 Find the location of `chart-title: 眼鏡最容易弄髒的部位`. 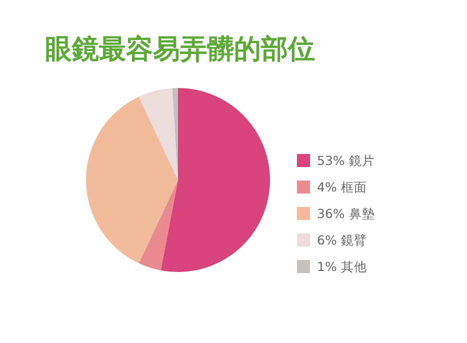

chart-title: 眼鏡最容易弄髒的部位 is located at coordinates (180, 49).